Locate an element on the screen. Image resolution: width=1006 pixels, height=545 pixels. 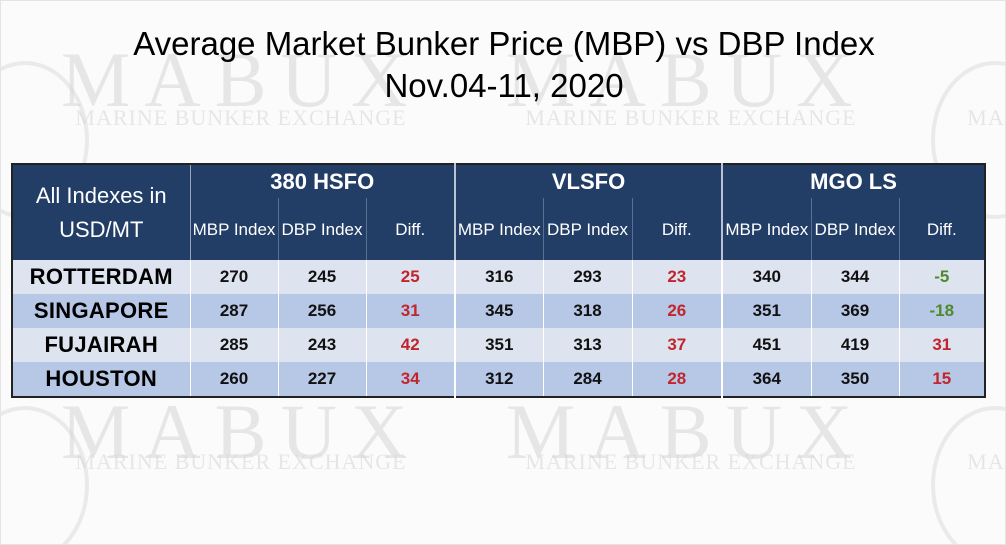
hsfo-diff-value: 42 is located at coordinates (410, 345).